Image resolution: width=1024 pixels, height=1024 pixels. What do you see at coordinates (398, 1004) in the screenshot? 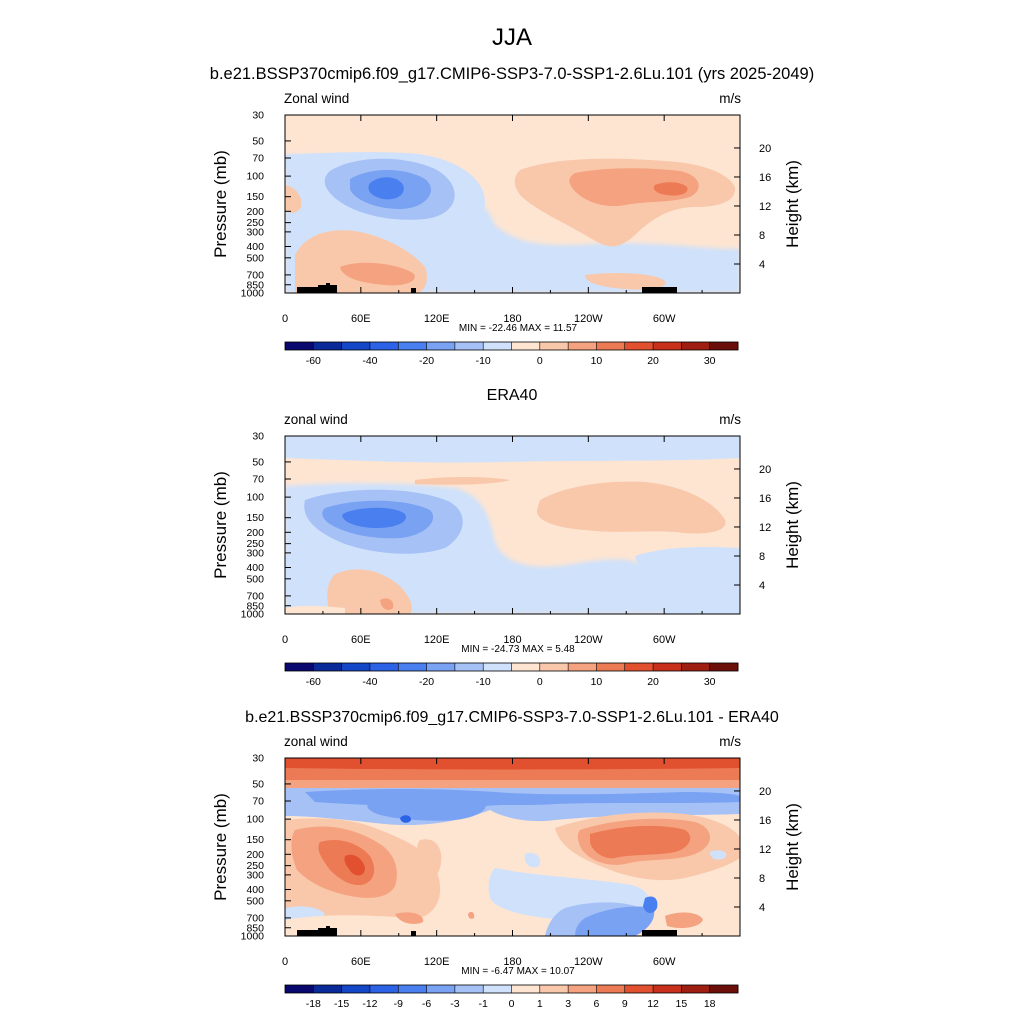
I see `panel-3-colorbar-label-9: -9` at bounding box center [398, 1004].